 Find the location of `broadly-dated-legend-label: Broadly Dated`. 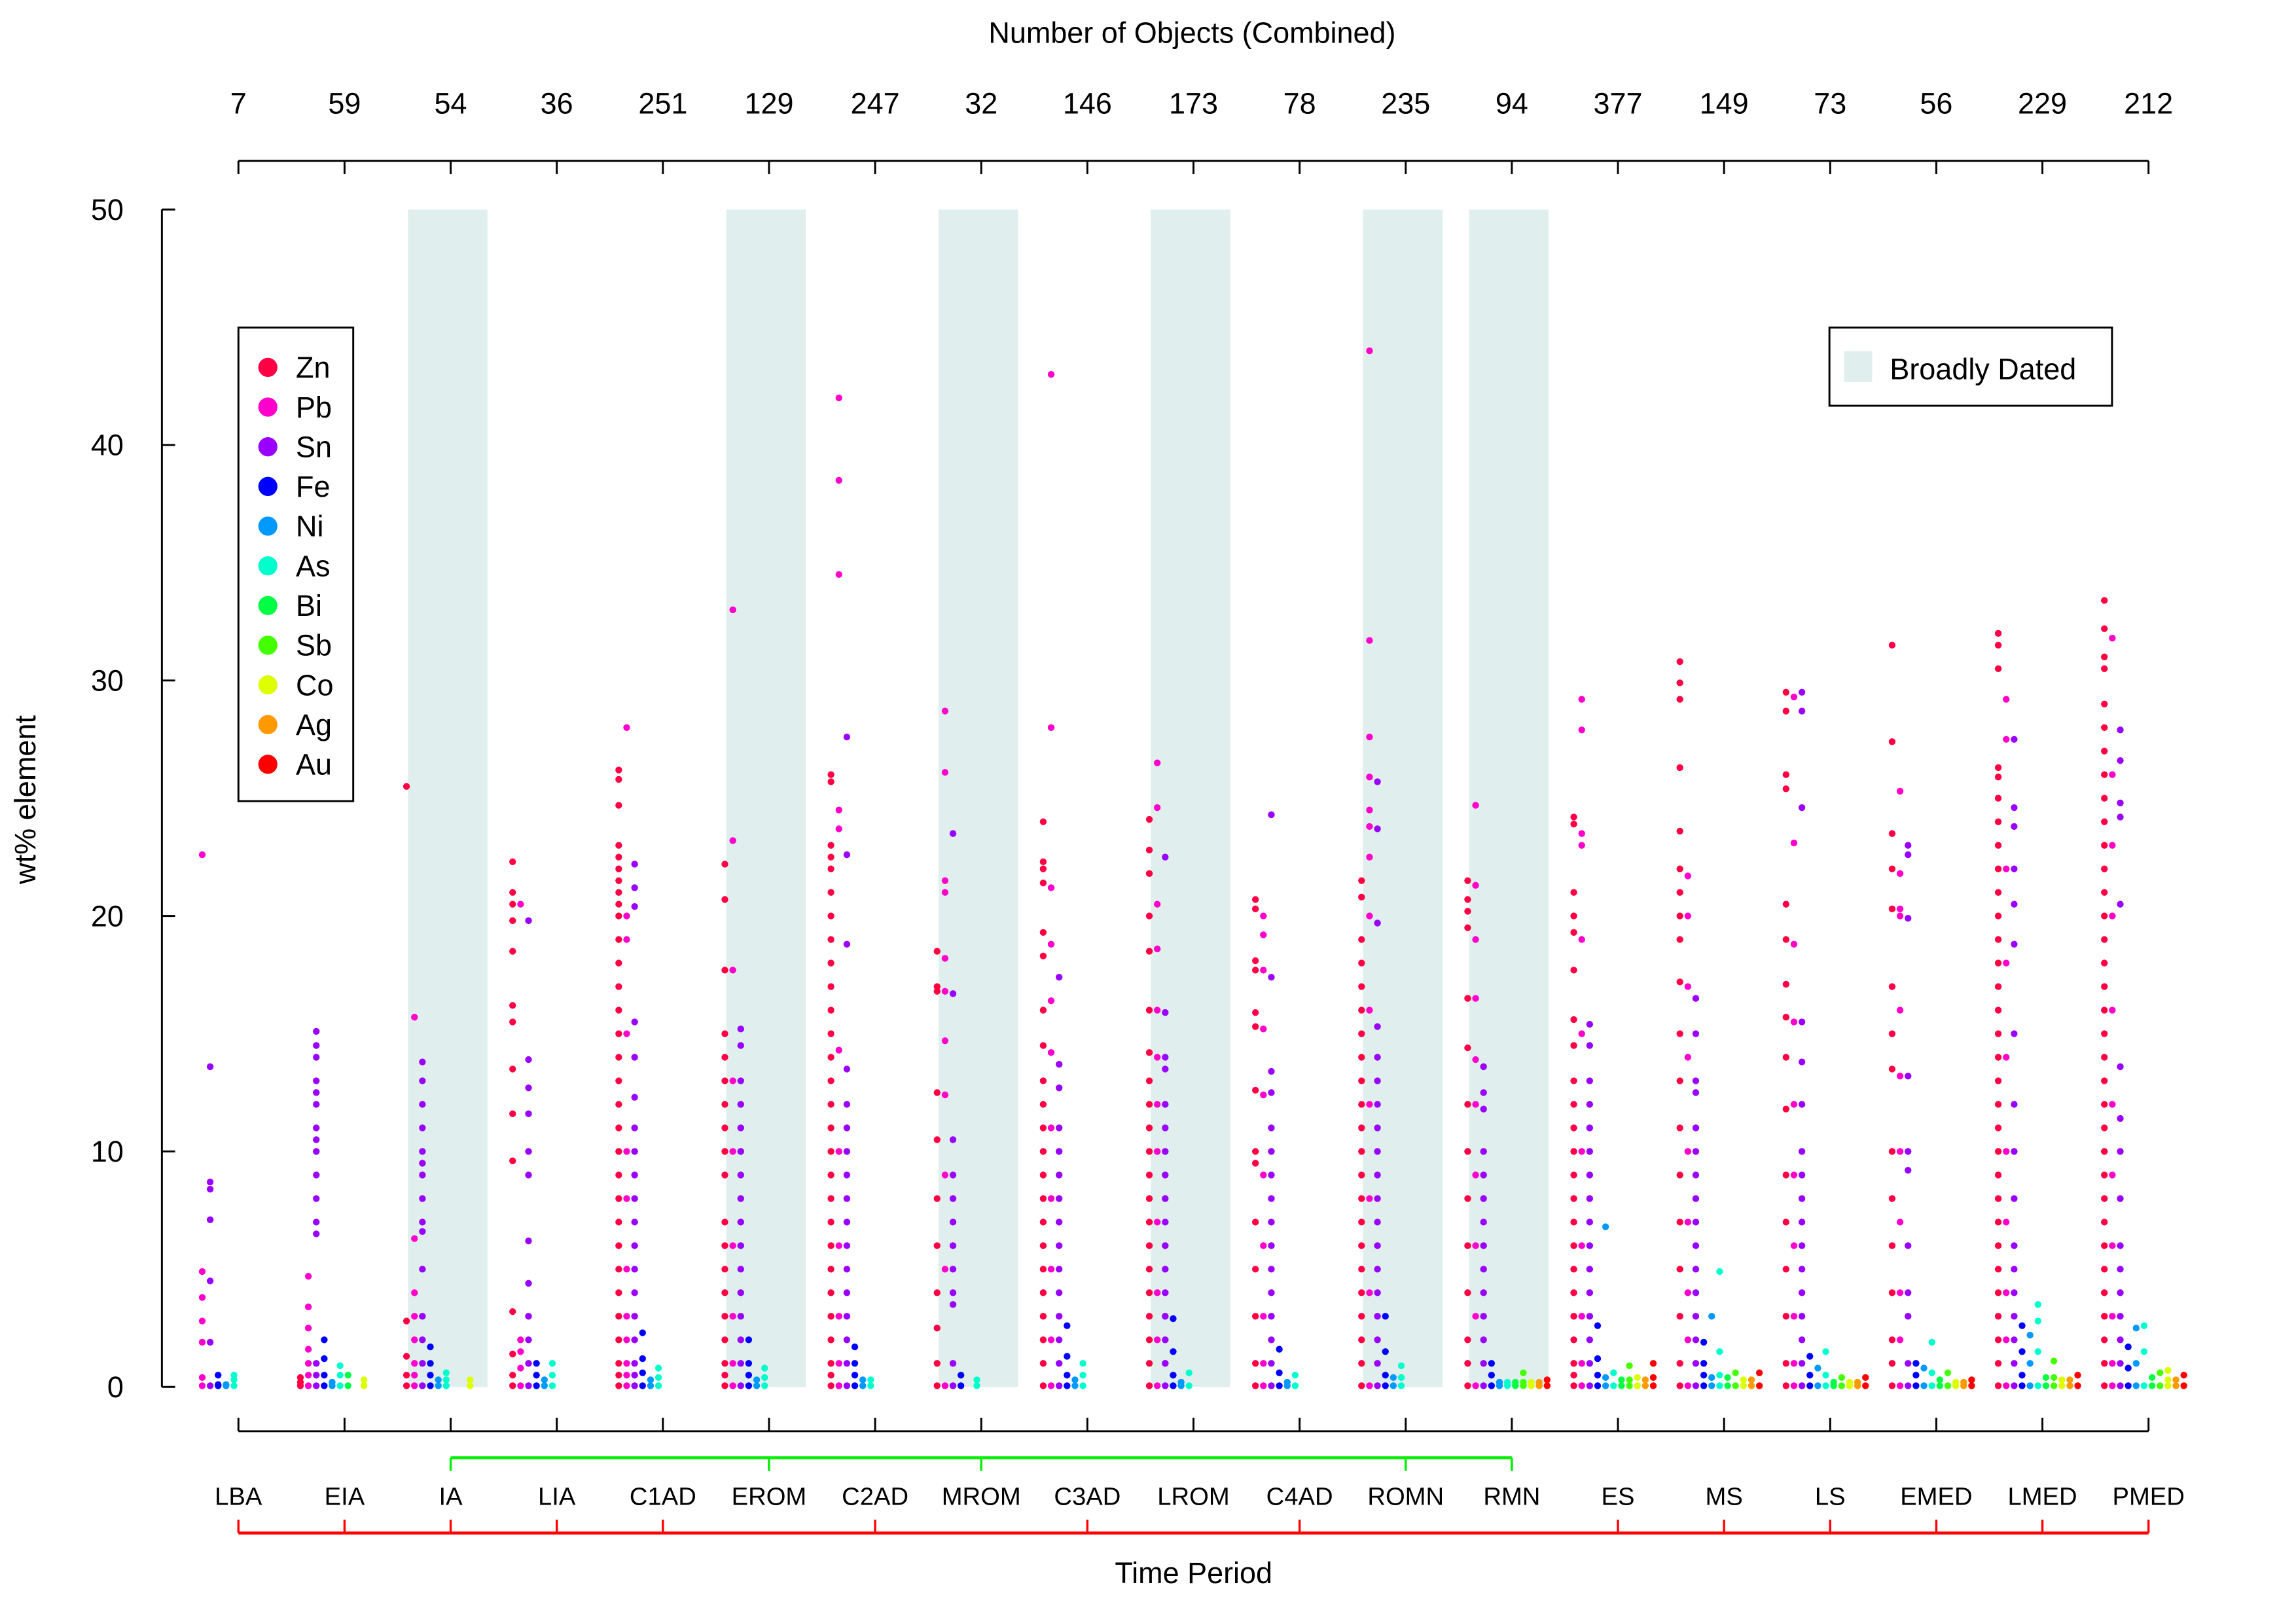

broadly-dated-legend-label: Broadly Dated is located at coordinates (1983, 368).